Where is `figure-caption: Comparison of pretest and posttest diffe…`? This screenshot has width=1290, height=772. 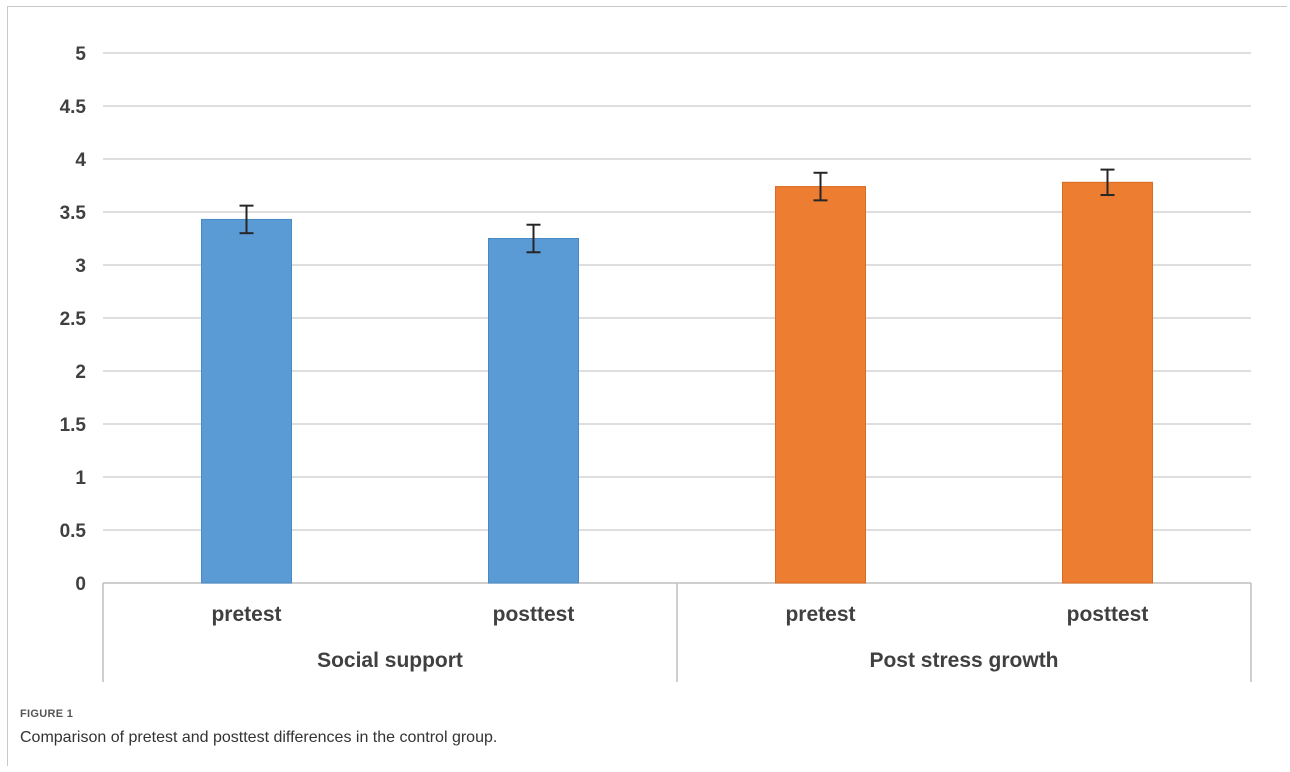
figure-caption: Comparison of pretest and posttest diffe… is located at coordinates (259, 737).